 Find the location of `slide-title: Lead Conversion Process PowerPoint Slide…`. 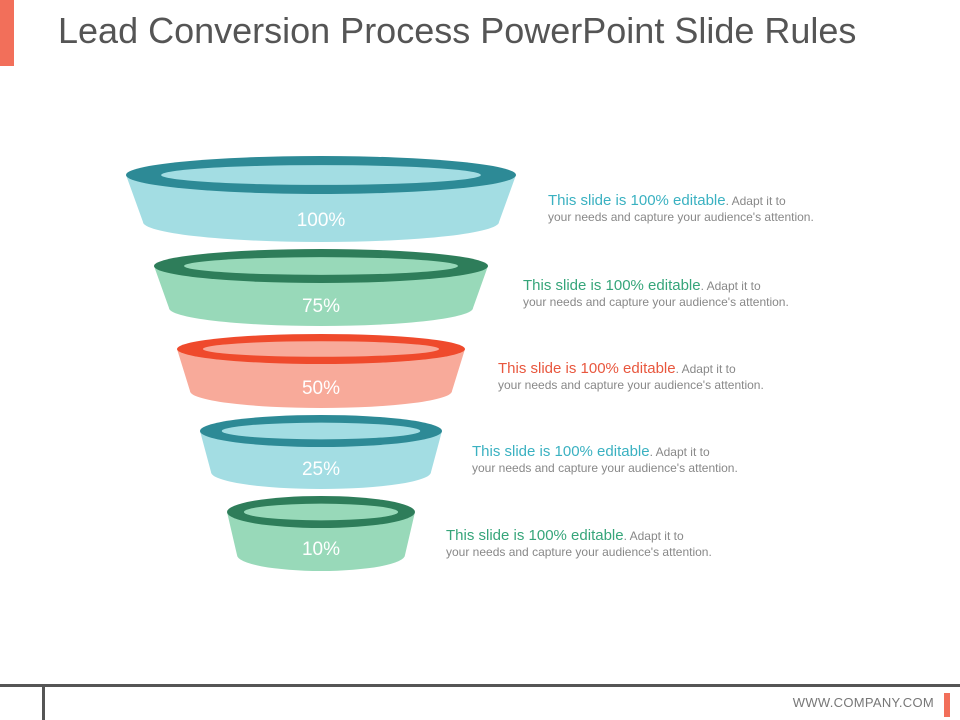

slide-title: Lead Conversion Process PowerPoint Slide… is located at coordinates (457, 30).